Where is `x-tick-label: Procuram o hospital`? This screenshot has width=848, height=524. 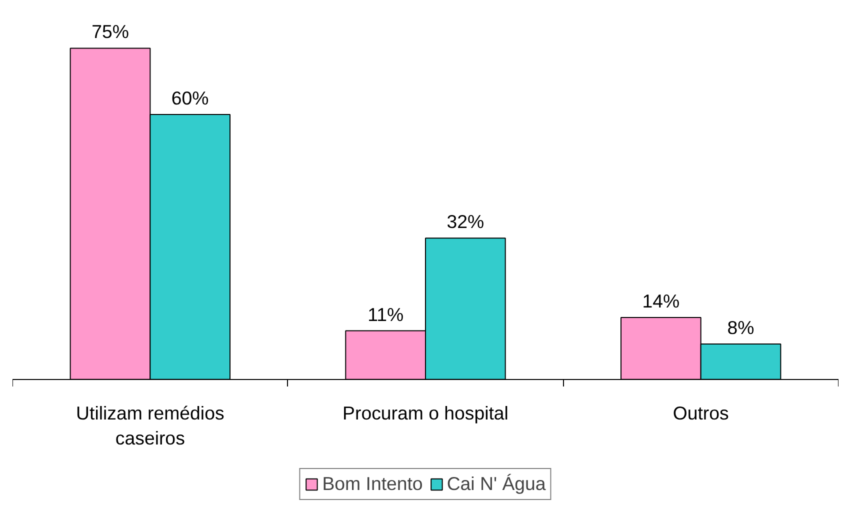 x-tick-label: Procuram o hospital is located at coordinates (425, 413).